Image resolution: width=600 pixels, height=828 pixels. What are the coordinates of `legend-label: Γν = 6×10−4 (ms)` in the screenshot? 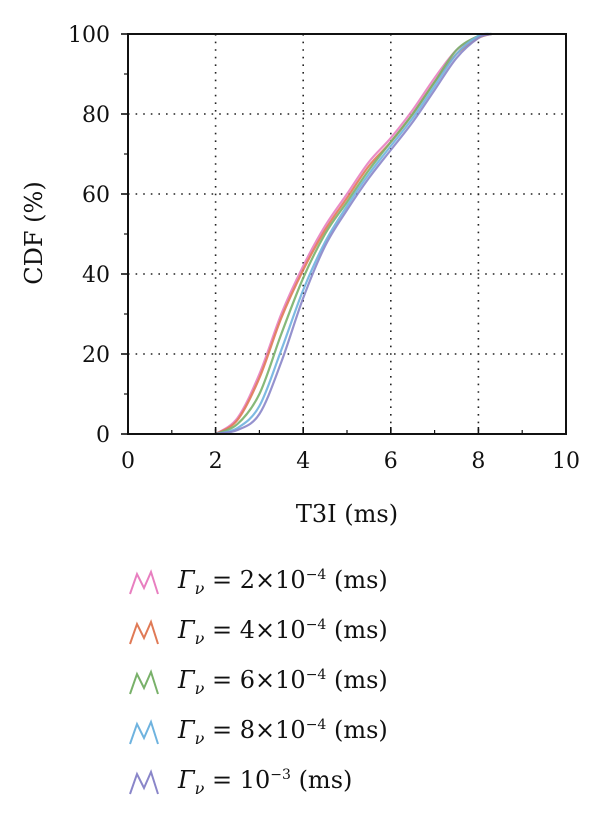 It's located at (283, 682).